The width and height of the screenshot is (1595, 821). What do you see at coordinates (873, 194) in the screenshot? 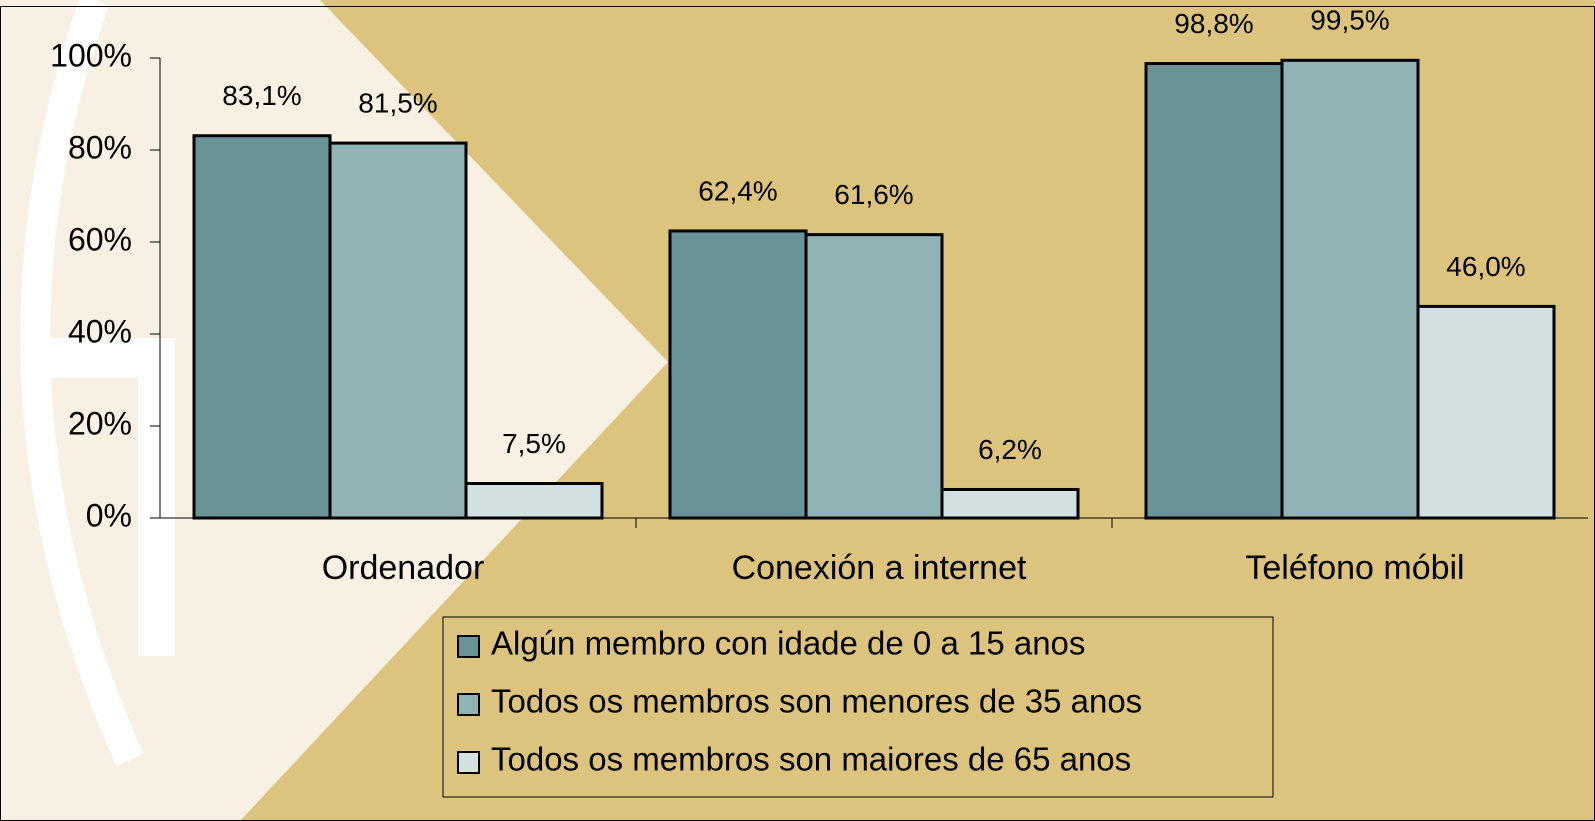
I see `data-label: 61,6%` at bounding box center [873, 194].